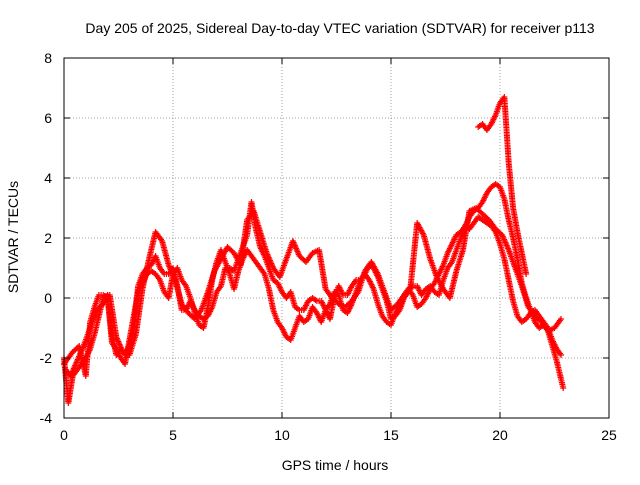  Describe the element at coordinates (46, 418) in the screenshot. I see `y-tick-label: -4` at that location.